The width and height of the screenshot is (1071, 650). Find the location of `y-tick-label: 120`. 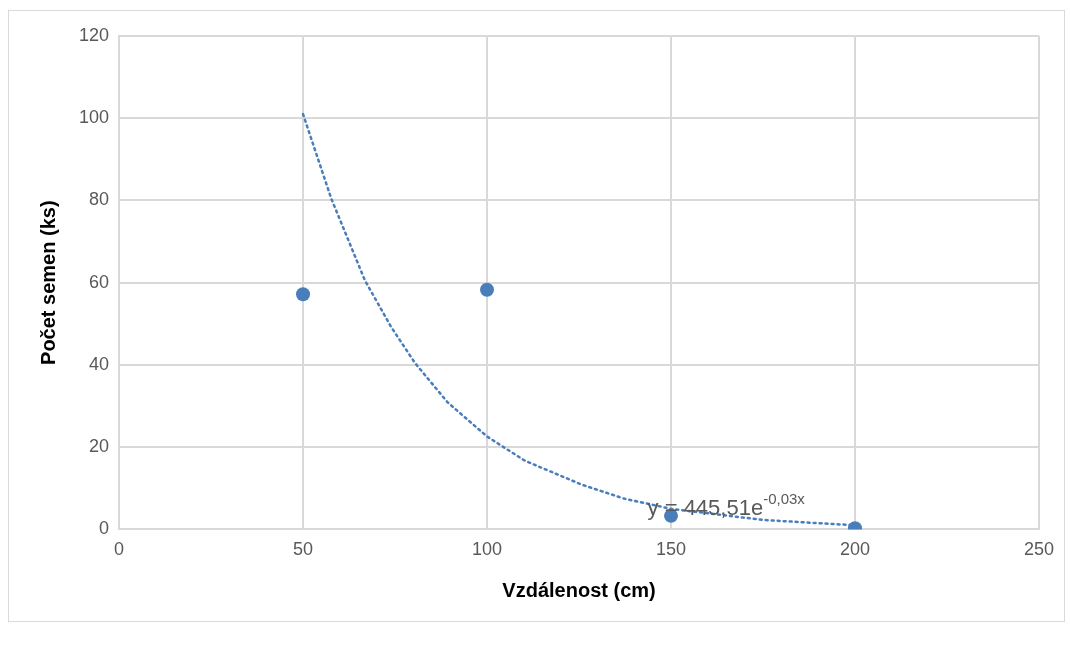

y-tick-label: 120 is located at coordinates (94, 34).